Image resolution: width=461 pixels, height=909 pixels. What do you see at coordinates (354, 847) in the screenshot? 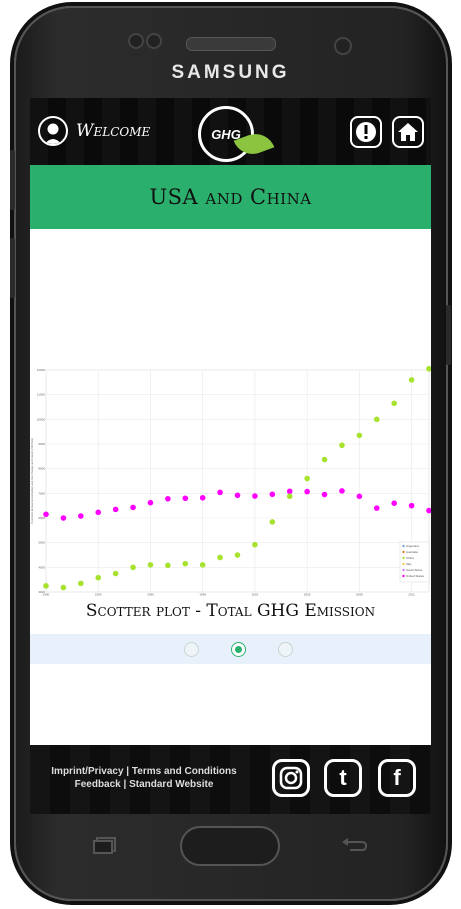
I see `back-icon` at bounding box center [354, 847].